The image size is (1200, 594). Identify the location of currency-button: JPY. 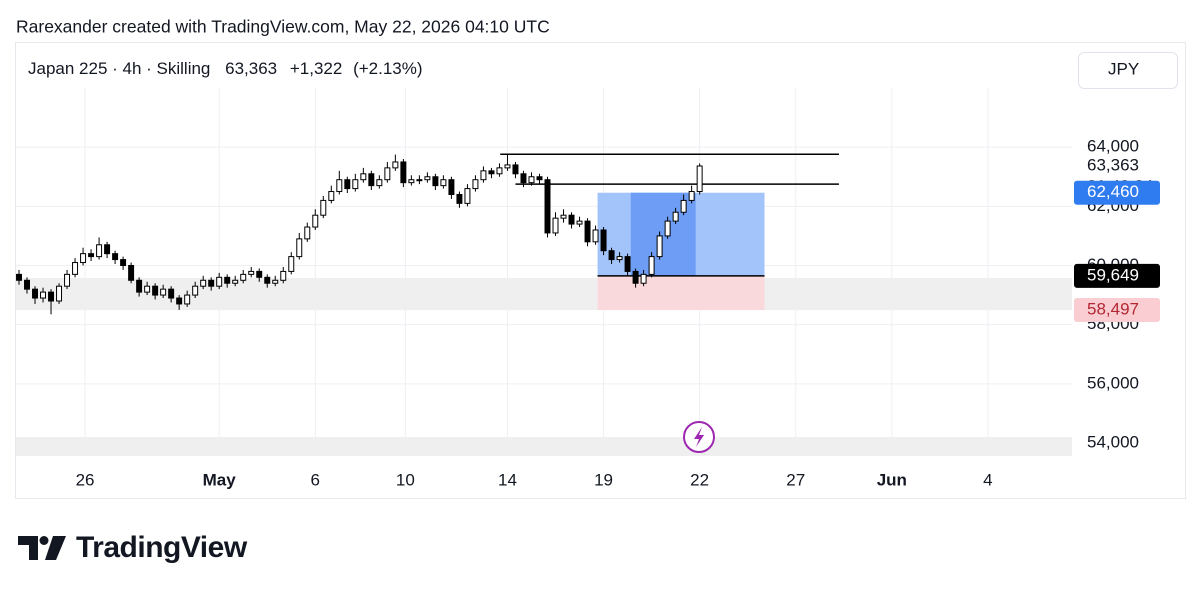
(1128, 70).